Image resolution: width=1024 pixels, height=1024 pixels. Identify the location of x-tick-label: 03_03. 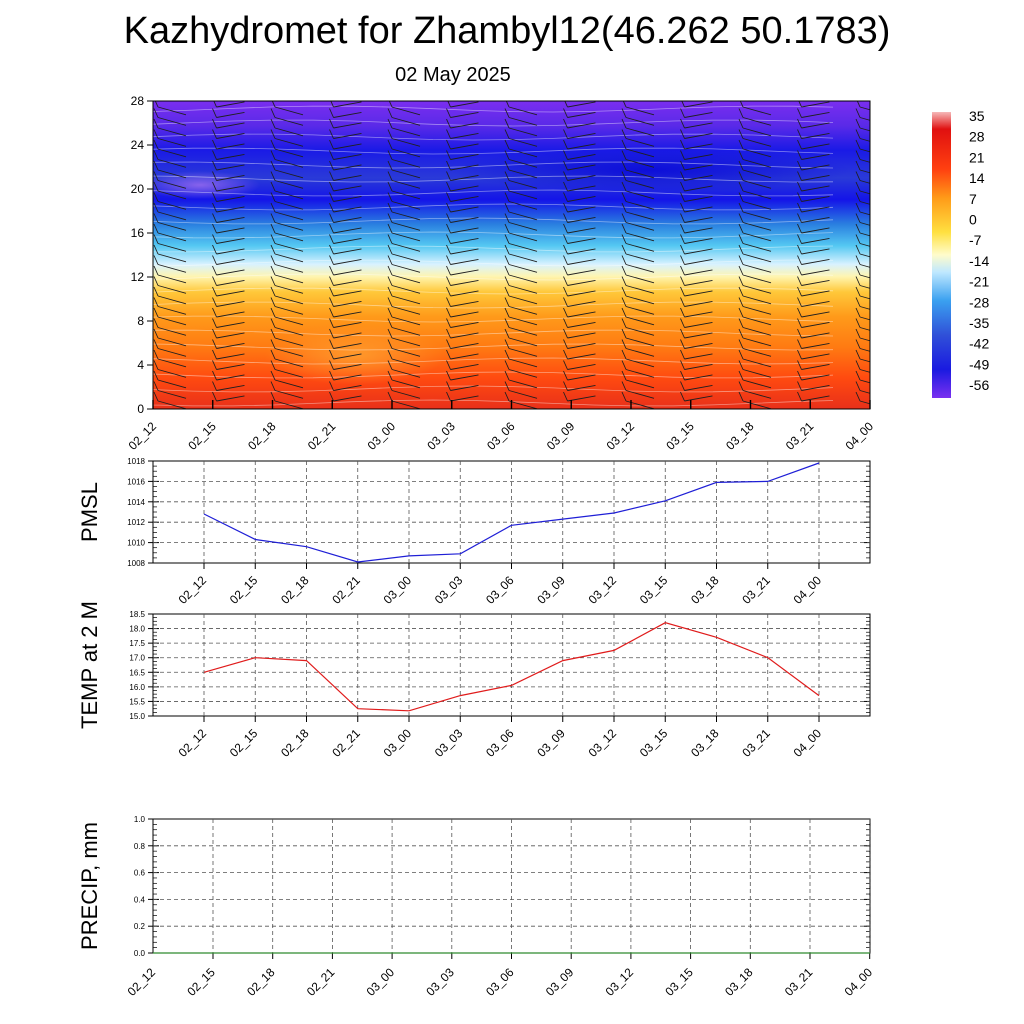
(449, 590).